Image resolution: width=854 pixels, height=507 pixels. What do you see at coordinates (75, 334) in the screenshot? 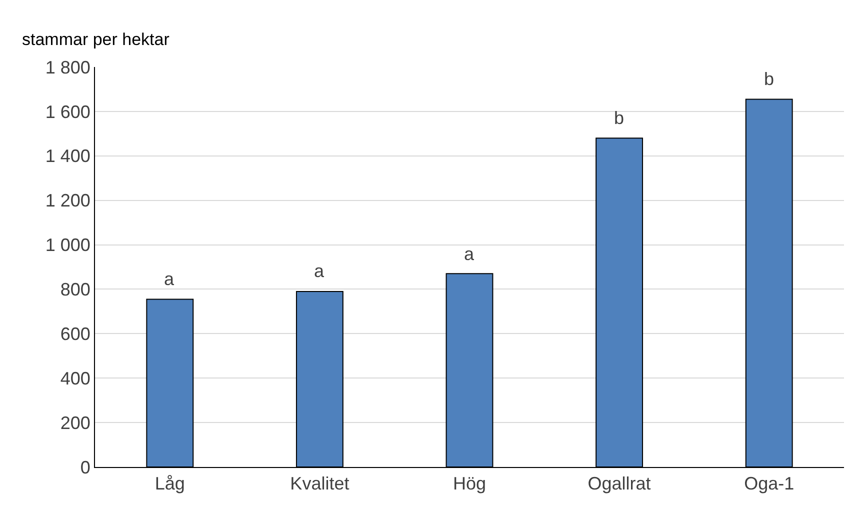
I see `y-tick-label: 600` at bounding box center [75, 334].